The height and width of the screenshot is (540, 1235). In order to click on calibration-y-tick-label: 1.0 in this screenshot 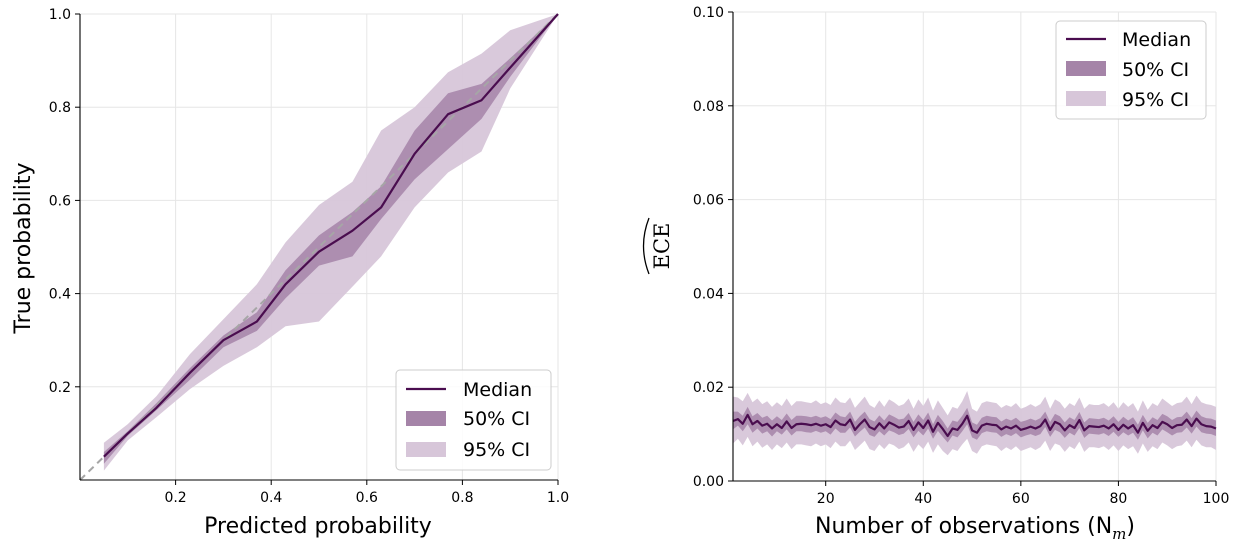, I will do `click(60, 15)`.